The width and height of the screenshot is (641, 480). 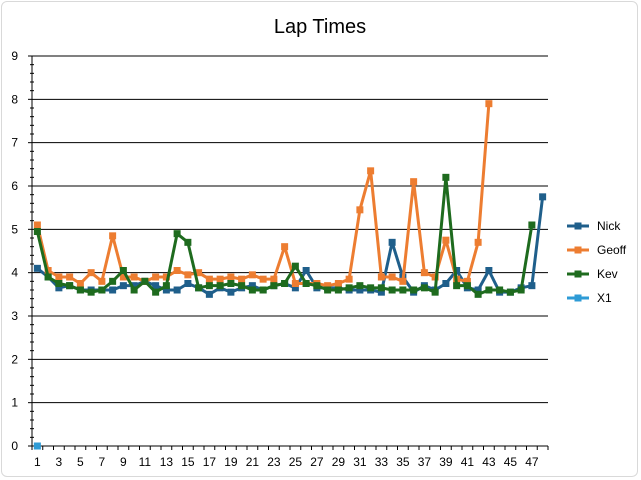 What do you see at coordinates (511, 462) in the screenshot?
I see `x-tick-label: 45` at bounding box center [511, 462].